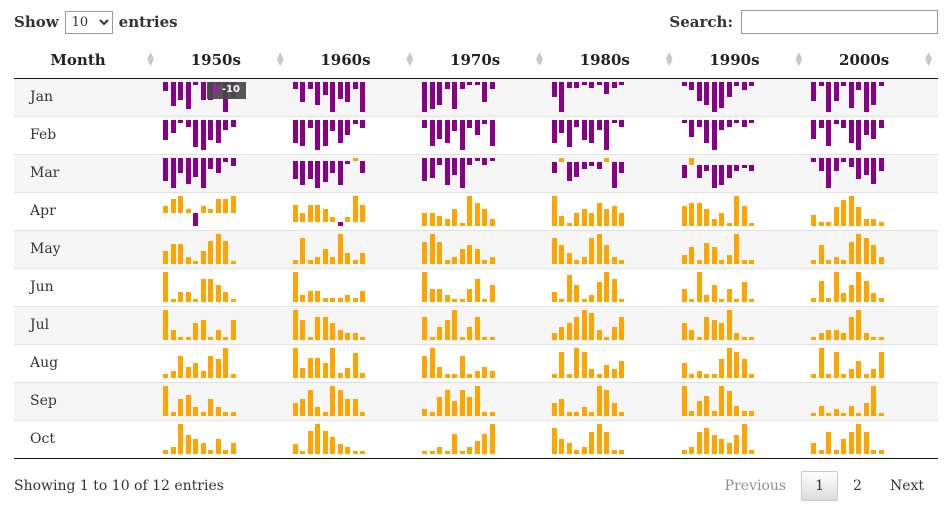  I want to click on sparkline-jan-1960s, so click(330, 97).